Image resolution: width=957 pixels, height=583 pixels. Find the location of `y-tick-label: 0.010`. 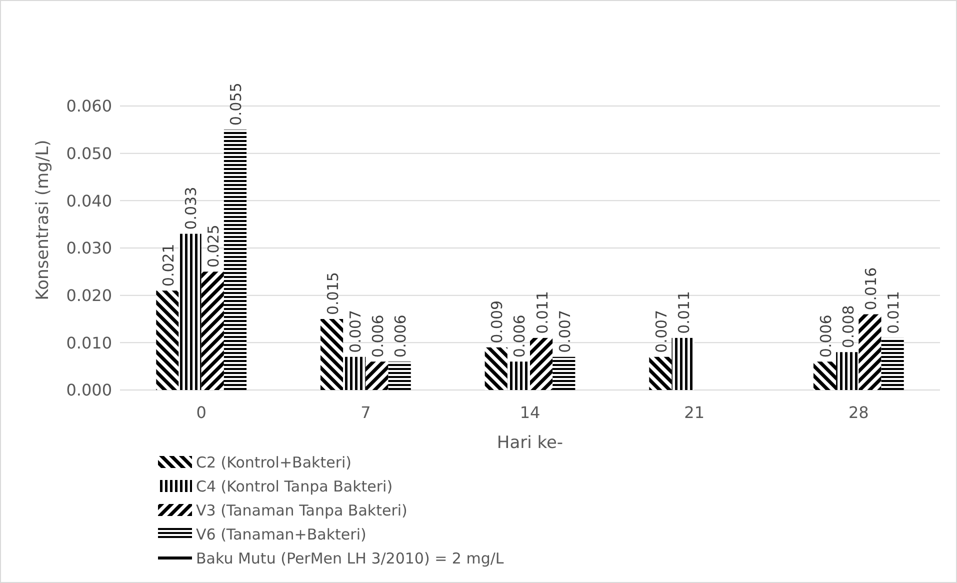

y-tick-label: 0.010 is located at coordinates (89, 342).